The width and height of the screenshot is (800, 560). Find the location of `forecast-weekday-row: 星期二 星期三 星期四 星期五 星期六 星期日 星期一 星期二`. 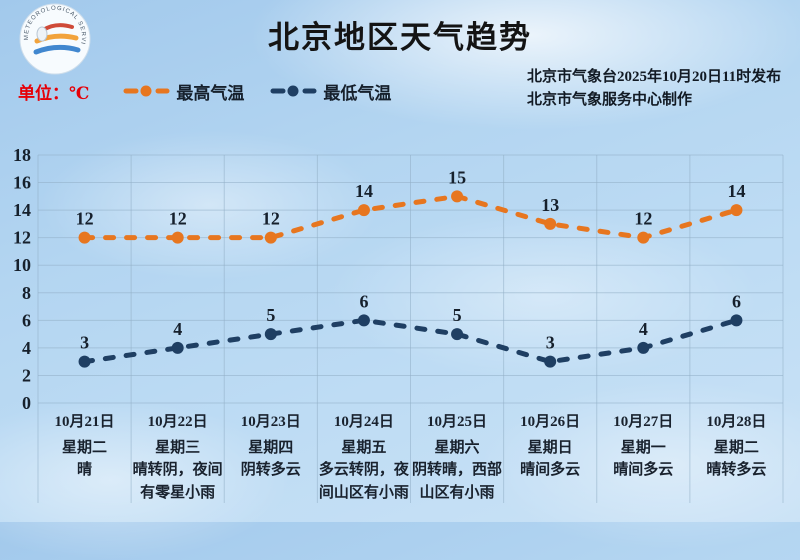

forecast-weekday-row: 星期二 星期三 星期四 星期五 星期六 星期日 星期一 星期二 is located at coordinates (410, 446).